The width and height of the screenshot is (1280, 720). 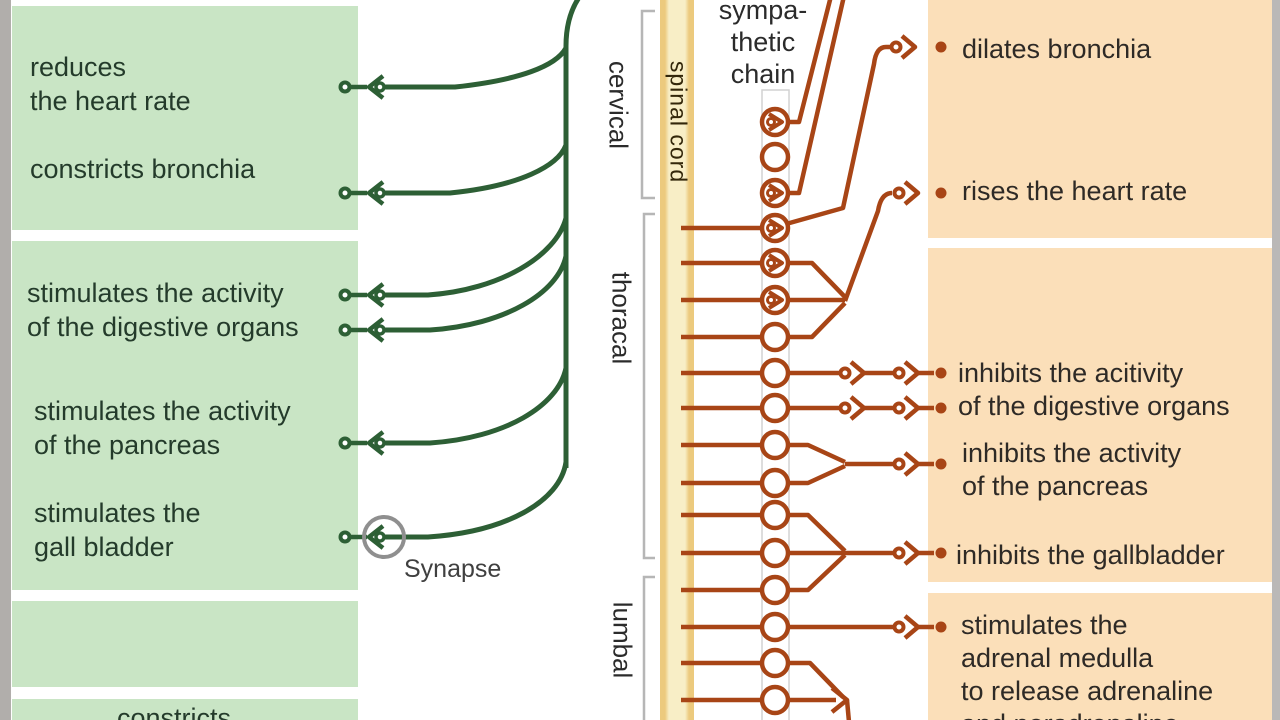 I want to click on heart-junction-fibre, so click(x=867, y=246).